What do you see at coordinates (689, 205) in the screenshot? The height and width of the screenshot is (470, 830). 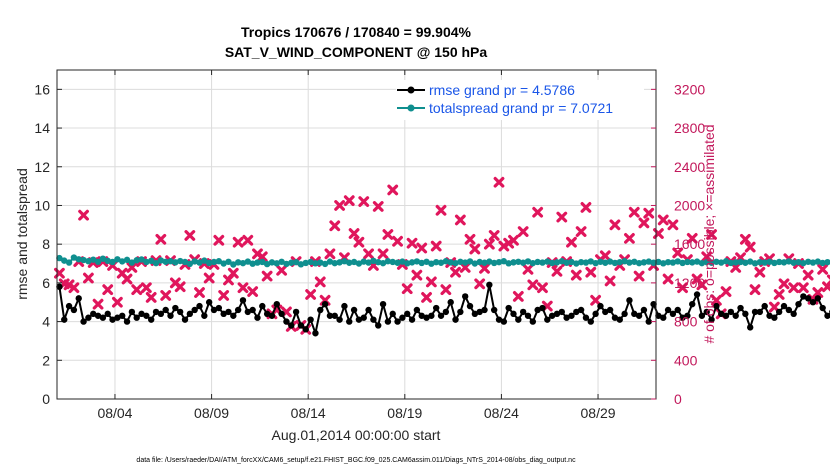 I see `y-right-tick-label: 2000` at bounding box center [689, 205].